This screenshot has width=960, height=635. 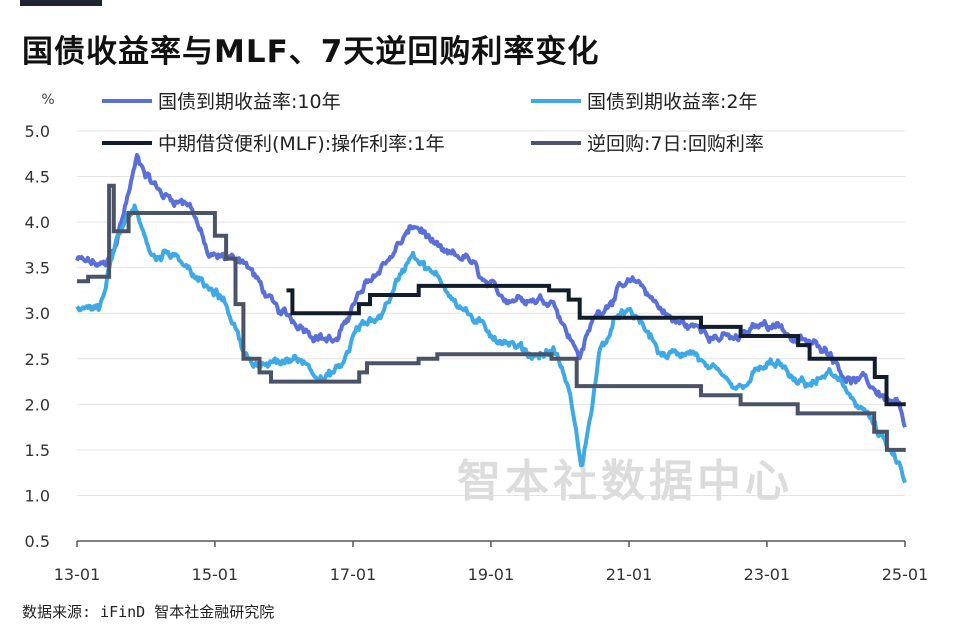 What do you see at coordinates (625, 481) in the screenshot?
I see `watermark: 智本社数据中心` at bounding box center [625, 481].